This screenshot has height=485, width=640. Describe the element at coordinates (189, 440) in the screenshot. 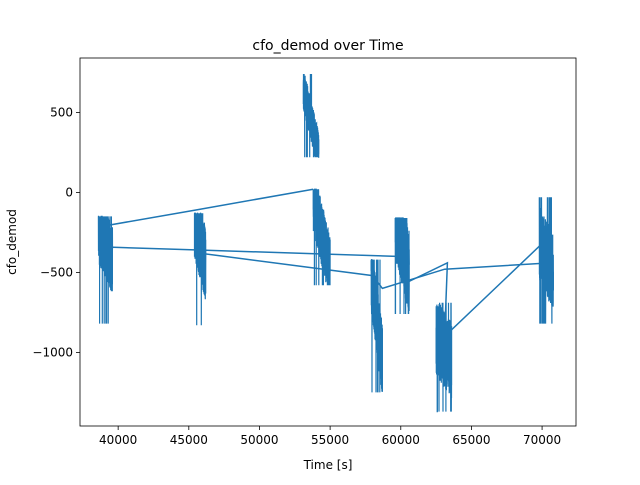

I see `x-tick-label: 45000` at that location.